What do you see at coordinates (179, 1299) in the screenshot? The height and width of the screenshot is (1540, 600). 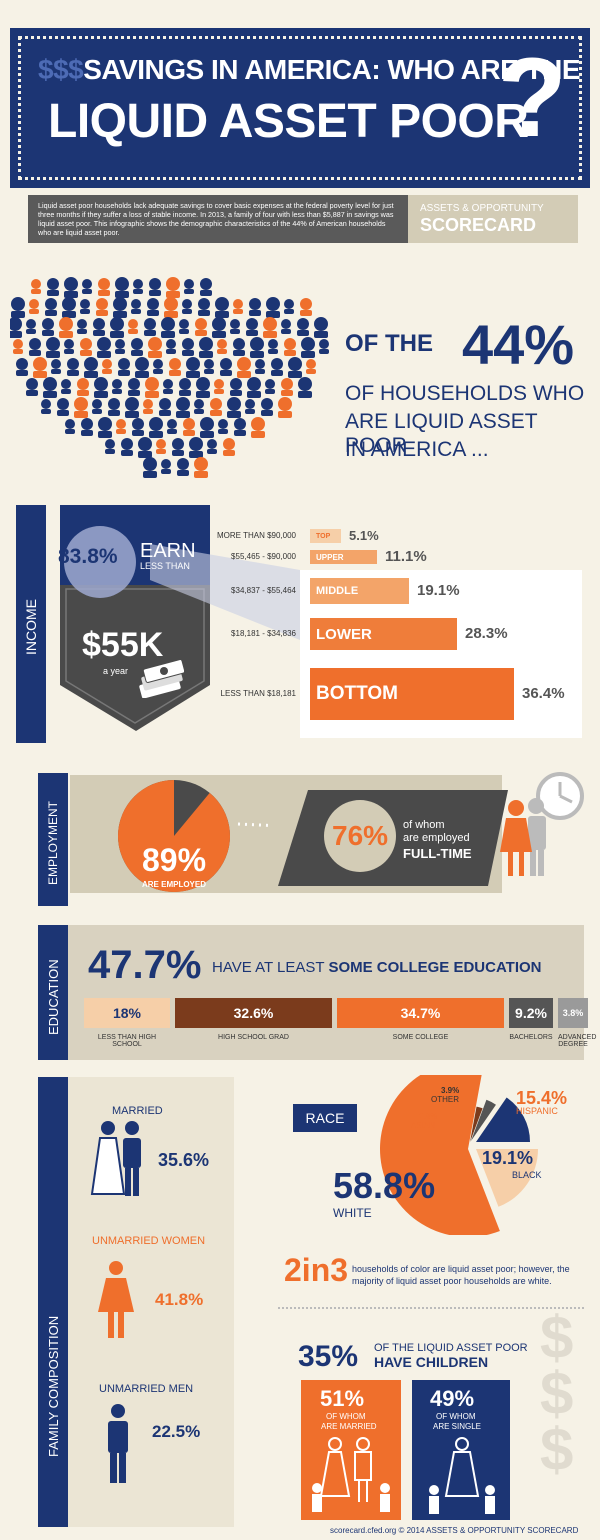 I see `unmarried-women-percent: 41.8%` at bounding box center [179, 1299].